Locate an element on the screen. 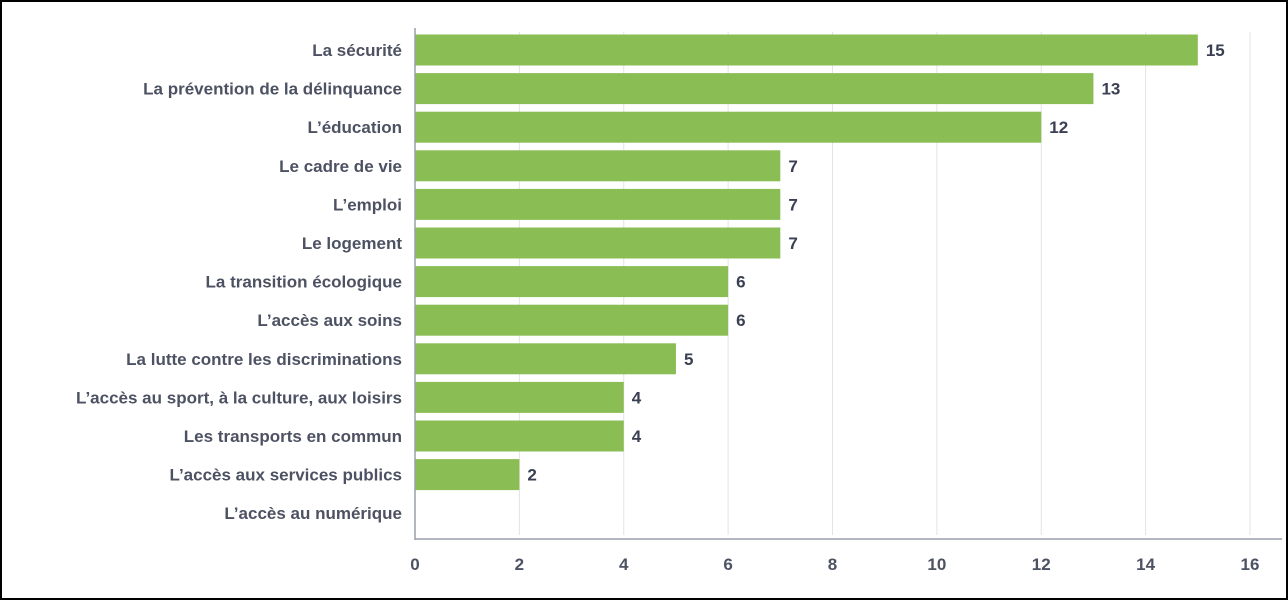 Image resolution: width=1288 pixels, height=602 pixels. category-label: La lutte contre les discriminations is located at coordinates (264, 359).